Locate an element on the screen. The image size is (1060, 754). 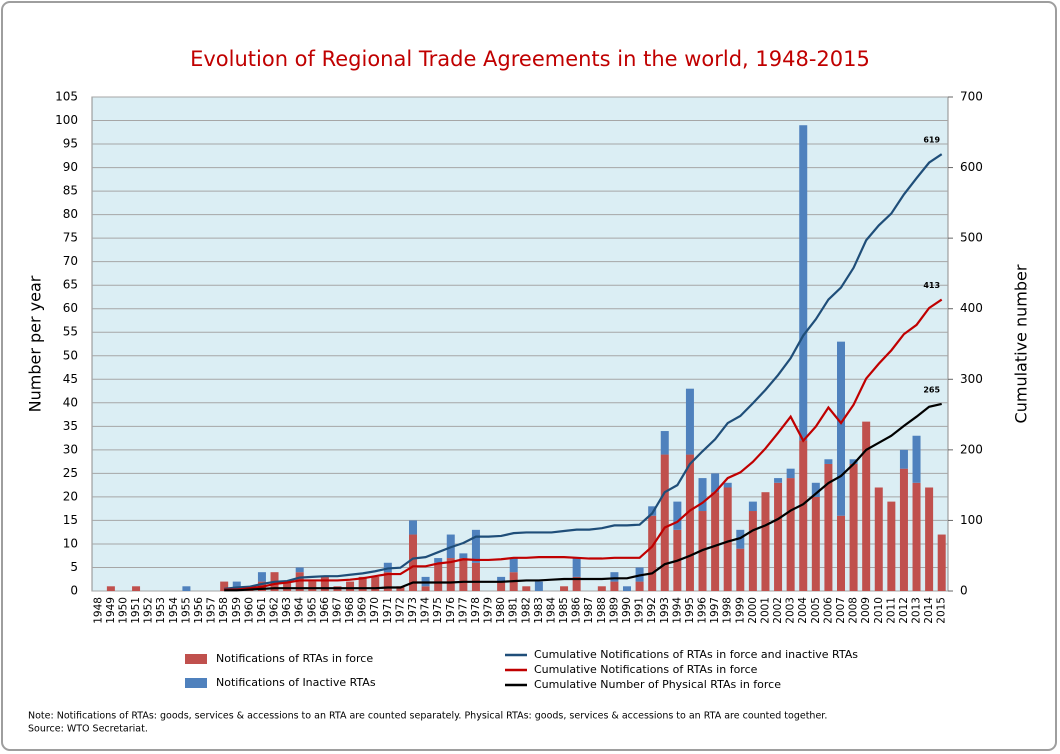
x-tick-label: 1990 is located at coordinates (627, 610).